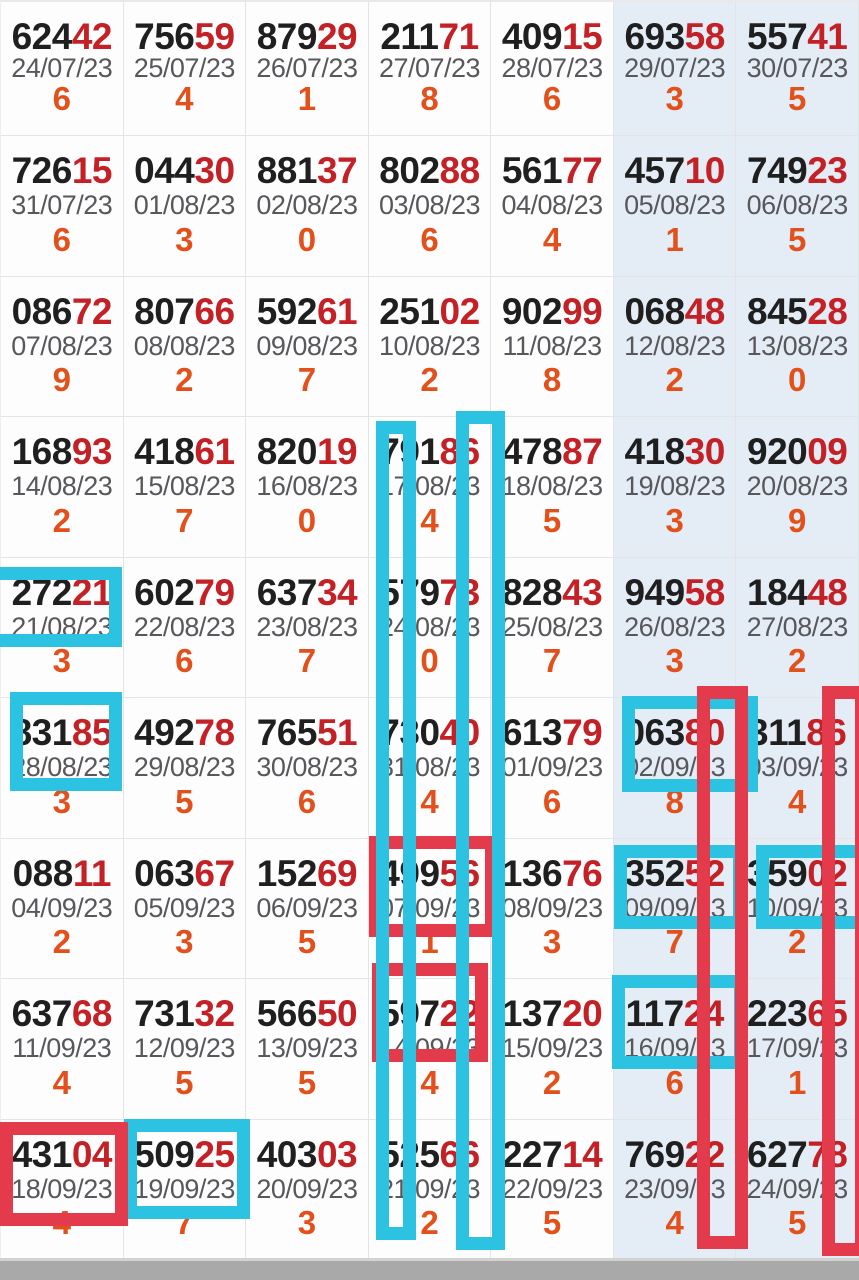 The image size is (859, 1280). What do you see at coordinates (552, 311) in the screenshot?
I see `result-number: 90299` at bounding box center [552, 311].